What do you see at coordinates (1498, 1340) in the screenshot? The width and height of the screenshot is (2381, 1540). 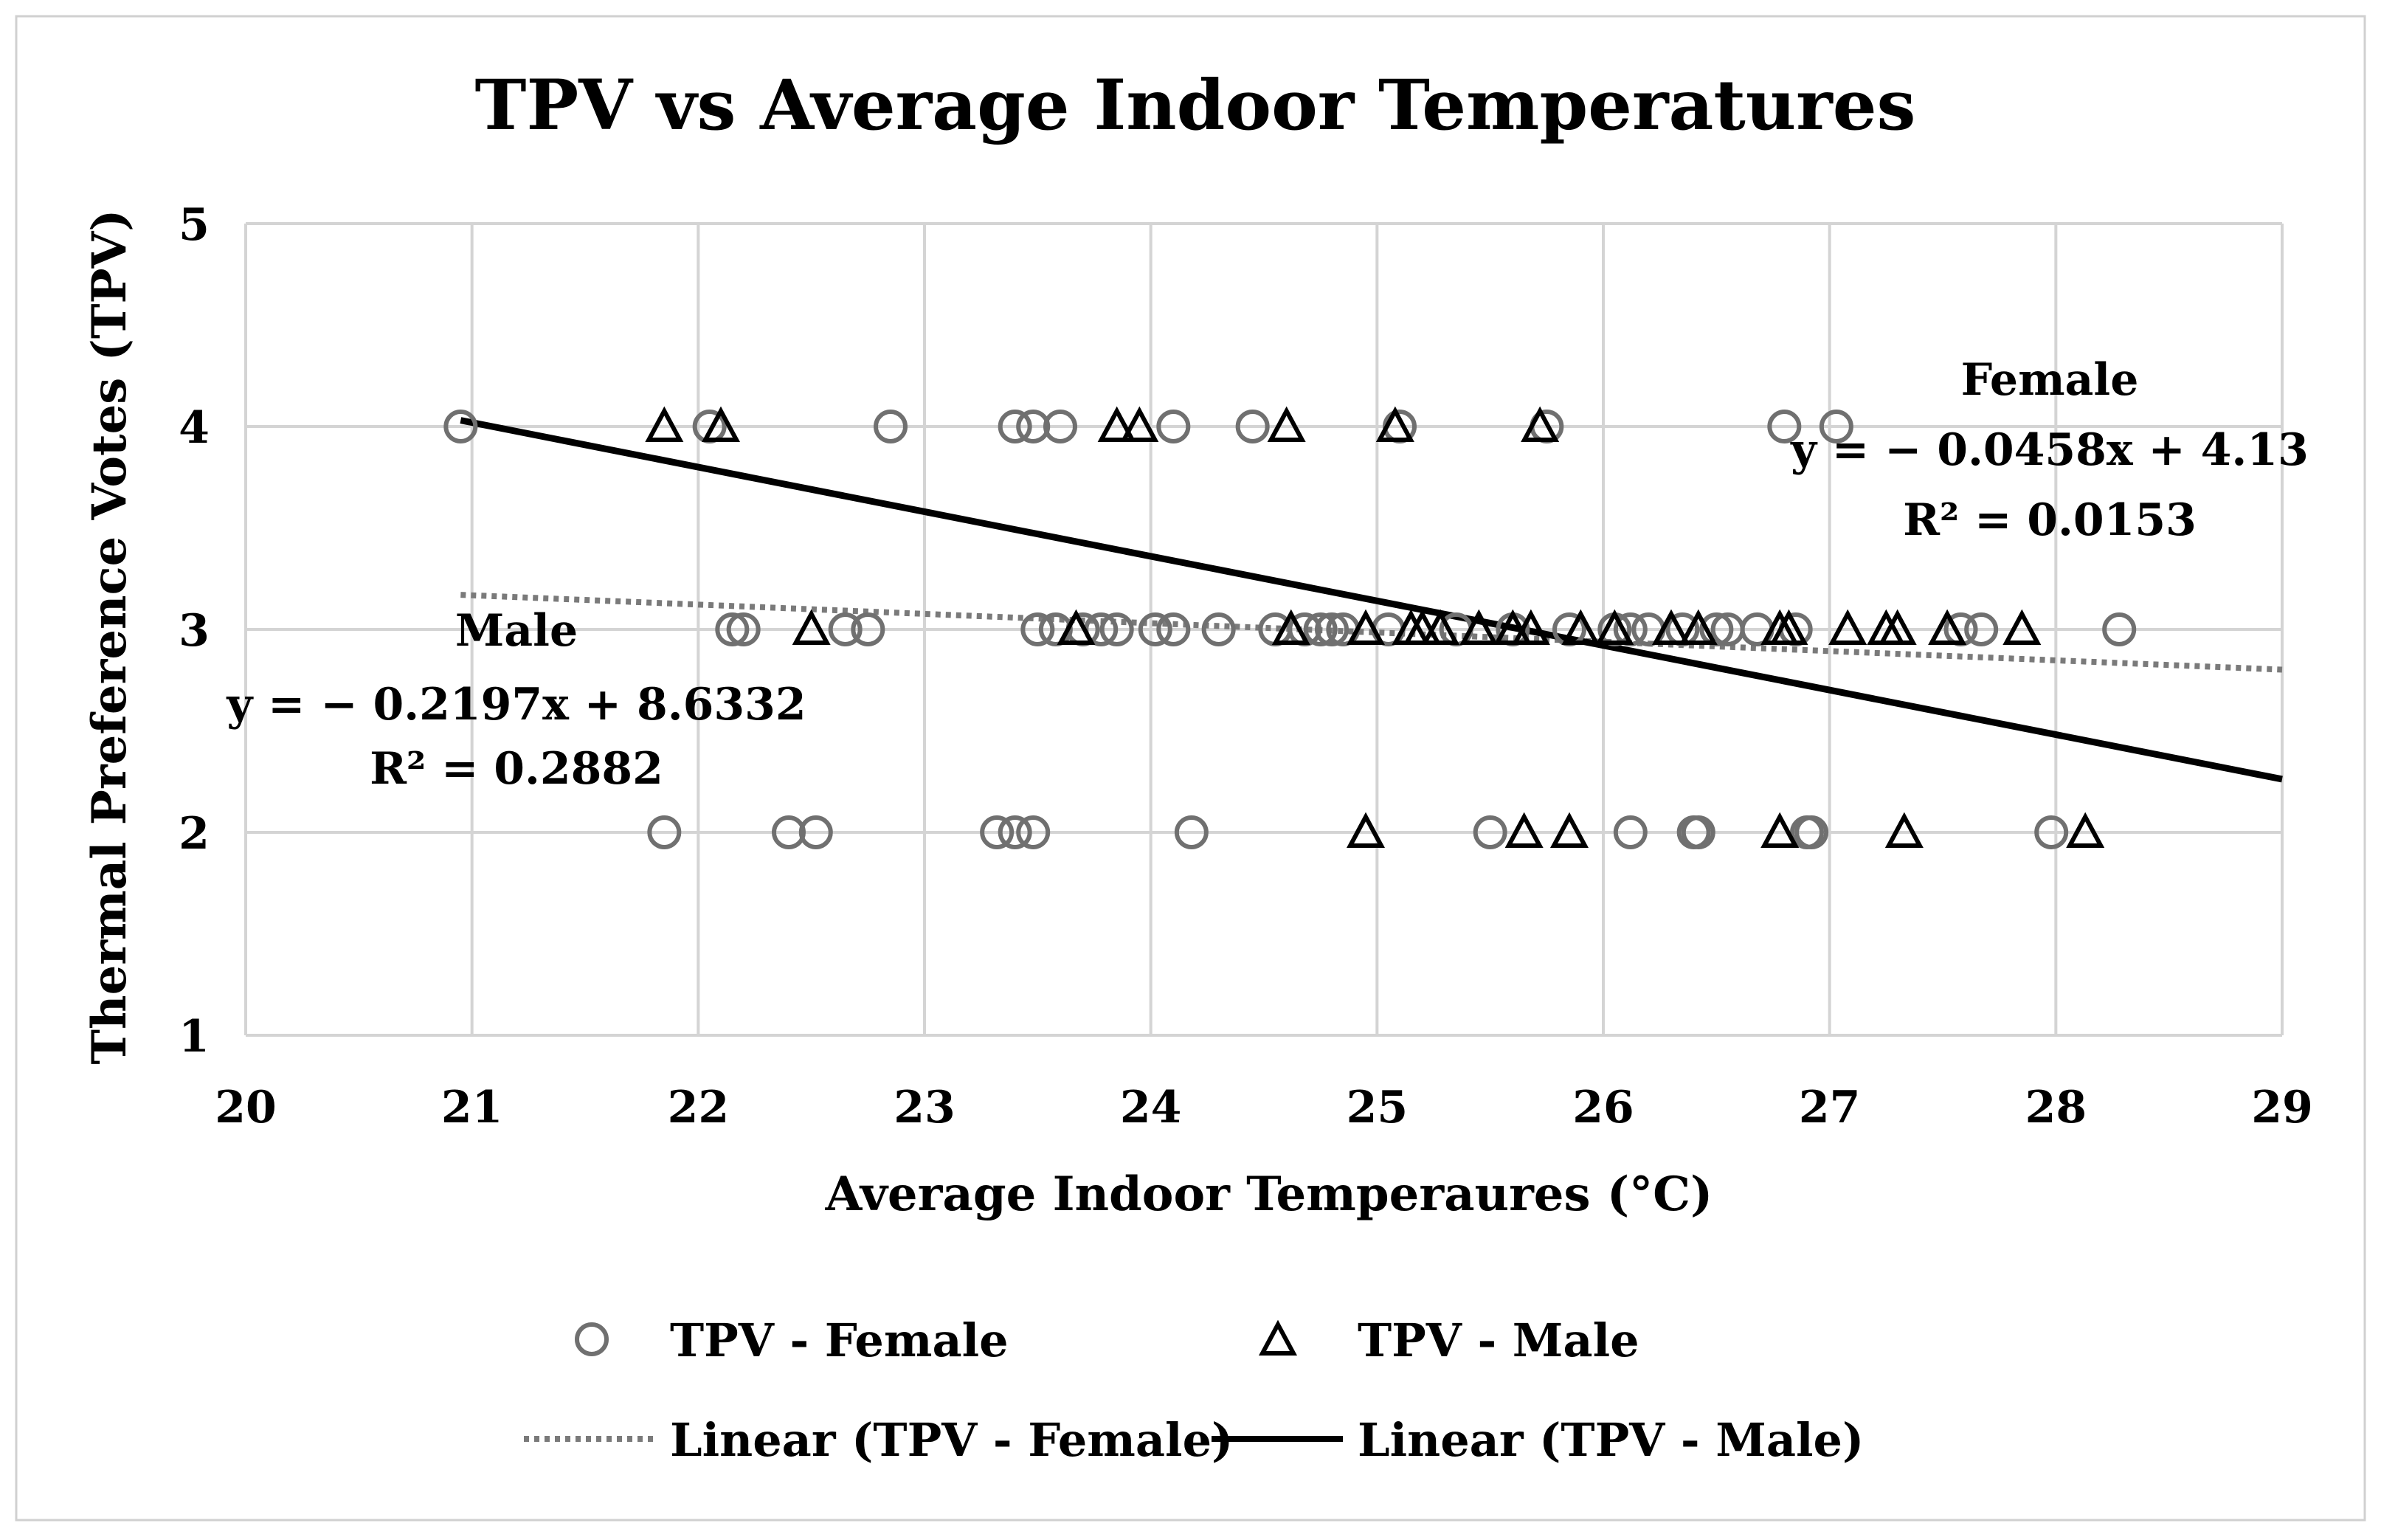 I see `legend-male-label: TPV - Male` at bounding box center [1498, 1340].